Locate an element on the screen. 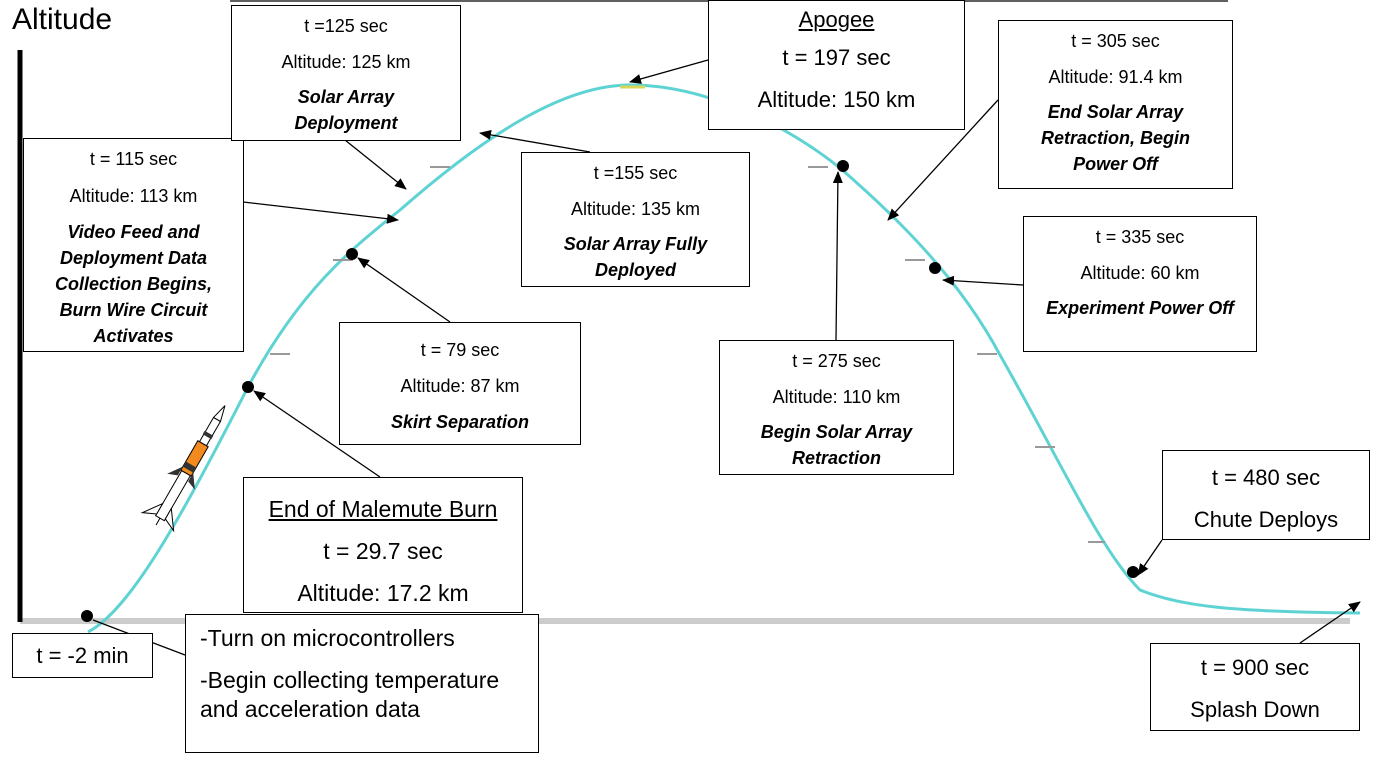 The image size is (1379, 763). deployed-time: t =155 sec is located at coordinates (635, 173).